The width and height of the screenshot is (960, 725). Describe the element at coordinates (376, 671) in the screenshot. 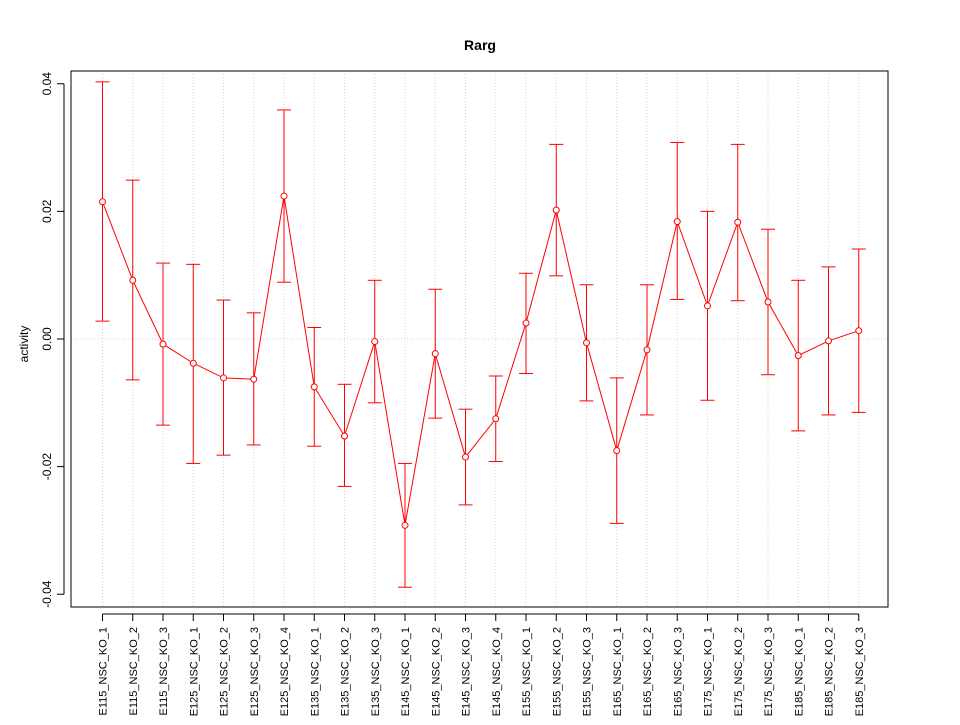

I see `x-tick-label: E135_NSC_KO_3` at that location.